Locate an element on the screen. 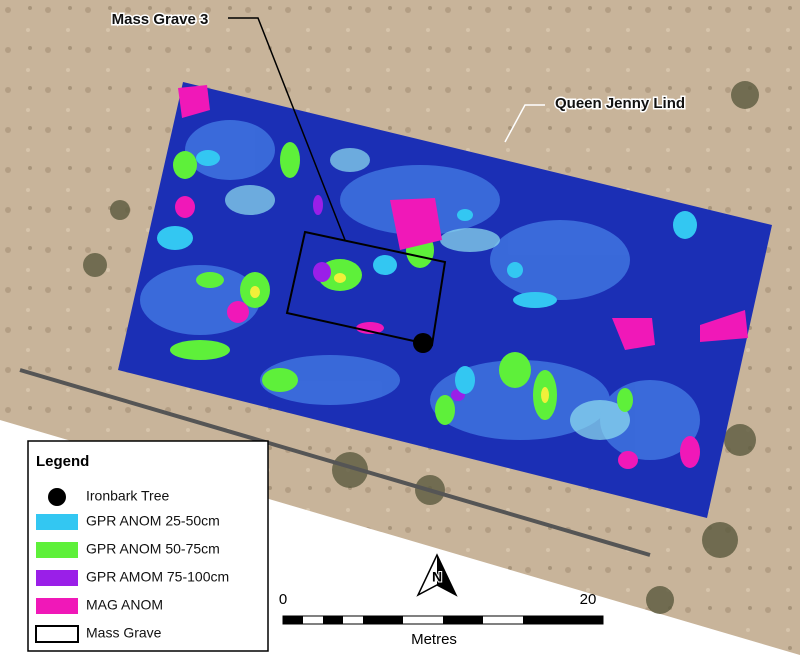 This screenshot has height=655, width=800. north-label: N is located at coordinates (437, 577).